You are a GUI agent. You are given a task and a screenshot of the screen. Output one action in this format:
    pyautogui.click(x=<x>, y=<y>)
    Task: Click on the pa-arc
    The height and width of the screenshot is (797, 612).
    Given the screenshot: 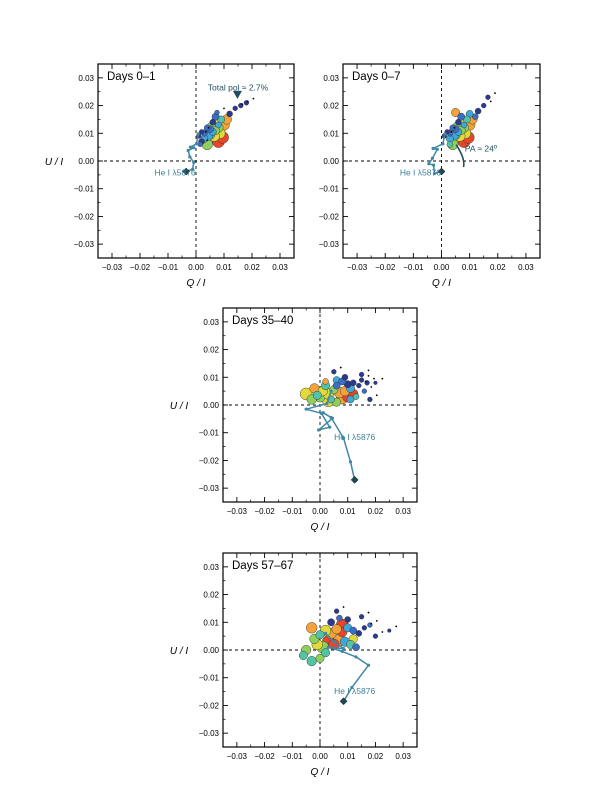 What is the action you would take?
    pyautogui.click(x=460, y=156)
    